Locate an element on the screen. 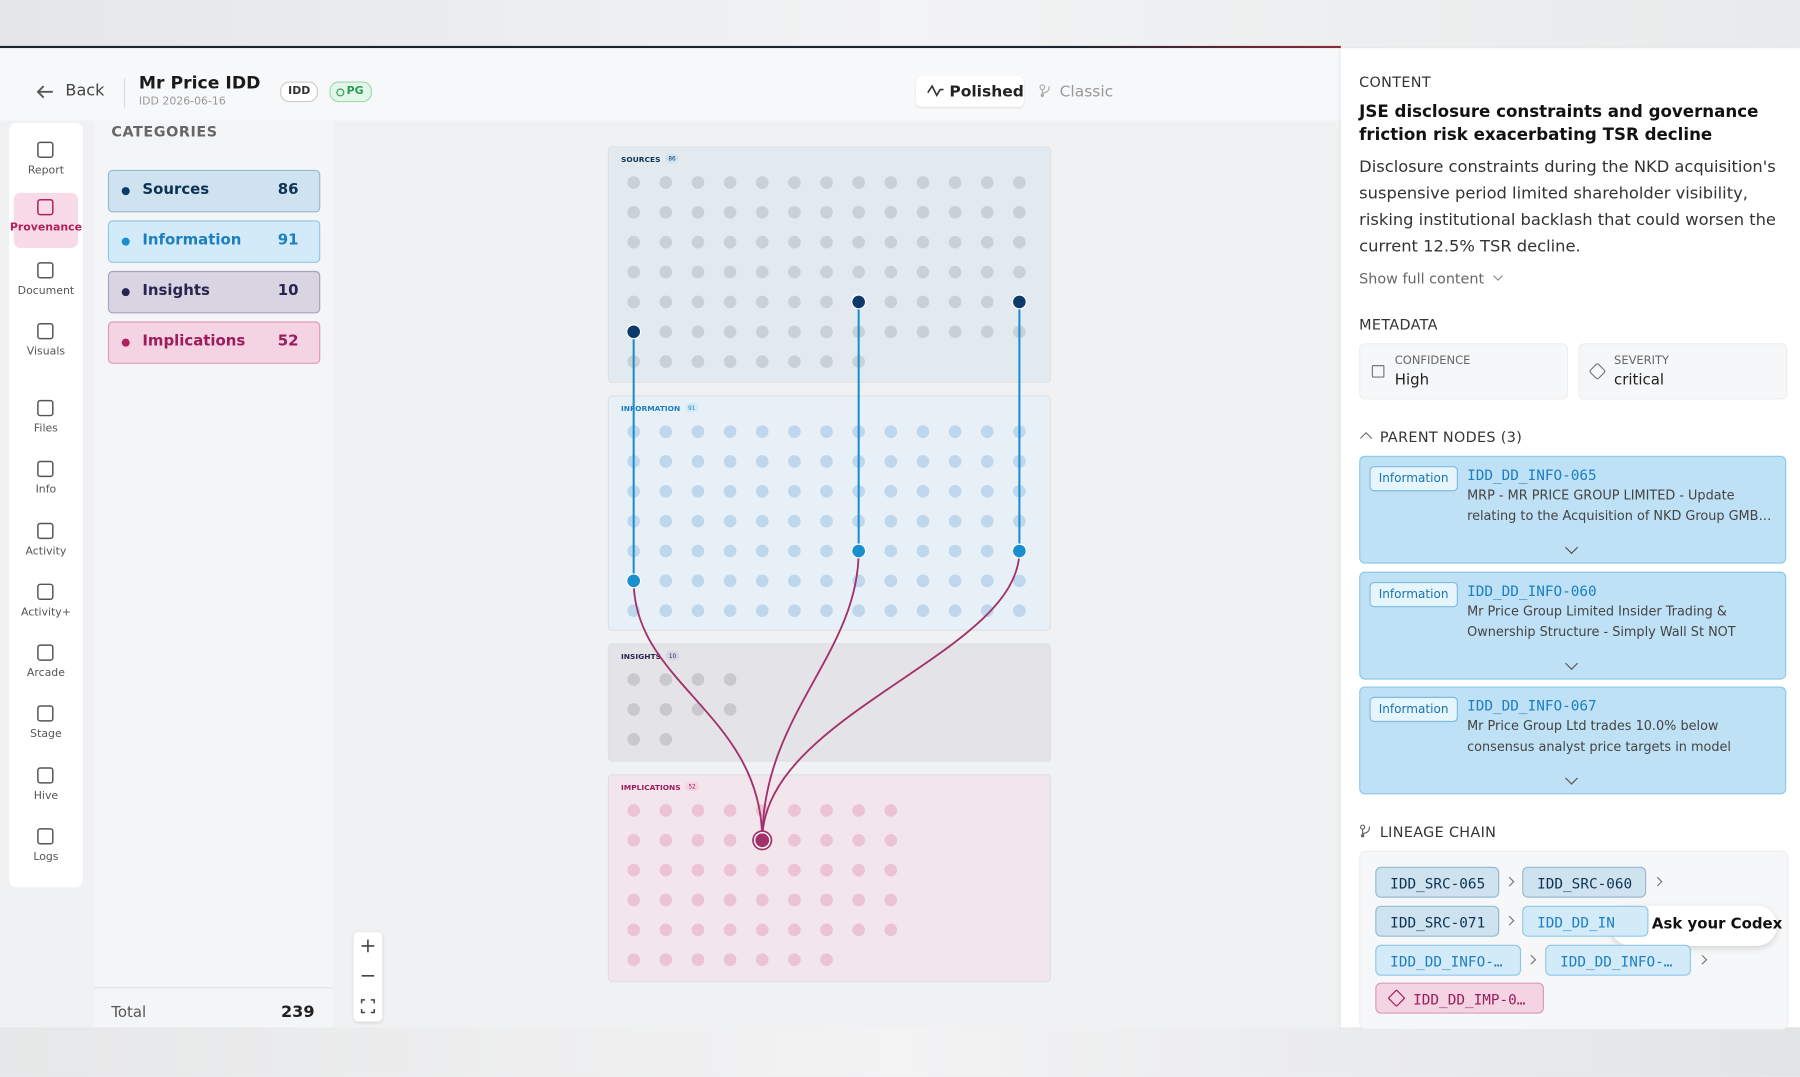  back-icon is located at coordinates (44, 92).